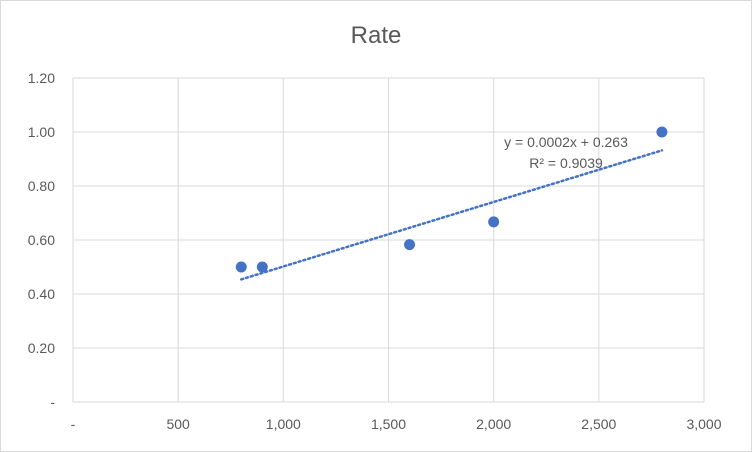  Describe the element at coordinates (41, 348) in the screenshot. I see `y-tick-label: 0.20` at that location.